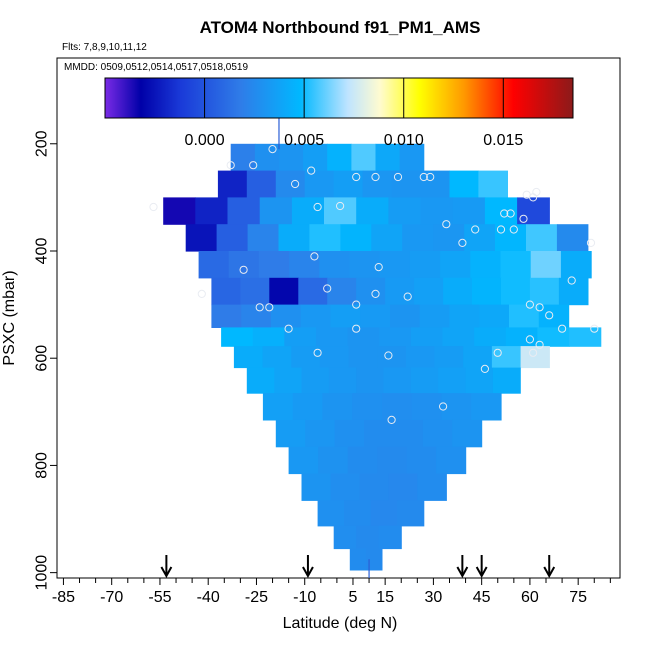 This screenshot has width=650, height=650. Describe the element at coordinates (482, 597) in the screenshot. I see `x-tick-label: 45` at that location.